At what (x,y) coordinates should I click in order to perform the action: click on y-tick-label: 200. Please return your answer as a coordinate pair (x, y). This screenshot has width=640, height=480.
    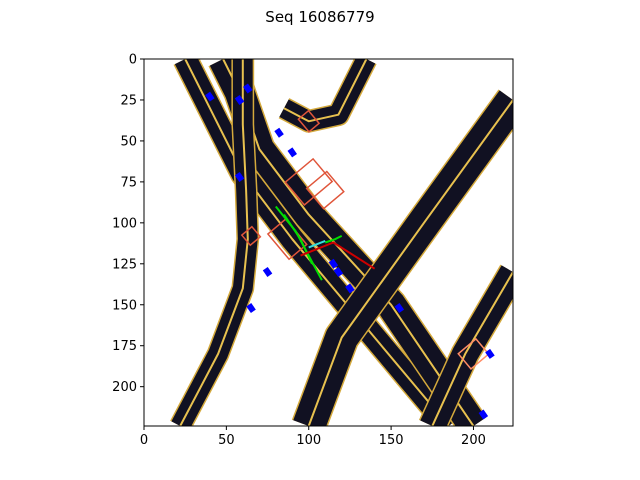
    Looking at the image, I should click on (124, 387).